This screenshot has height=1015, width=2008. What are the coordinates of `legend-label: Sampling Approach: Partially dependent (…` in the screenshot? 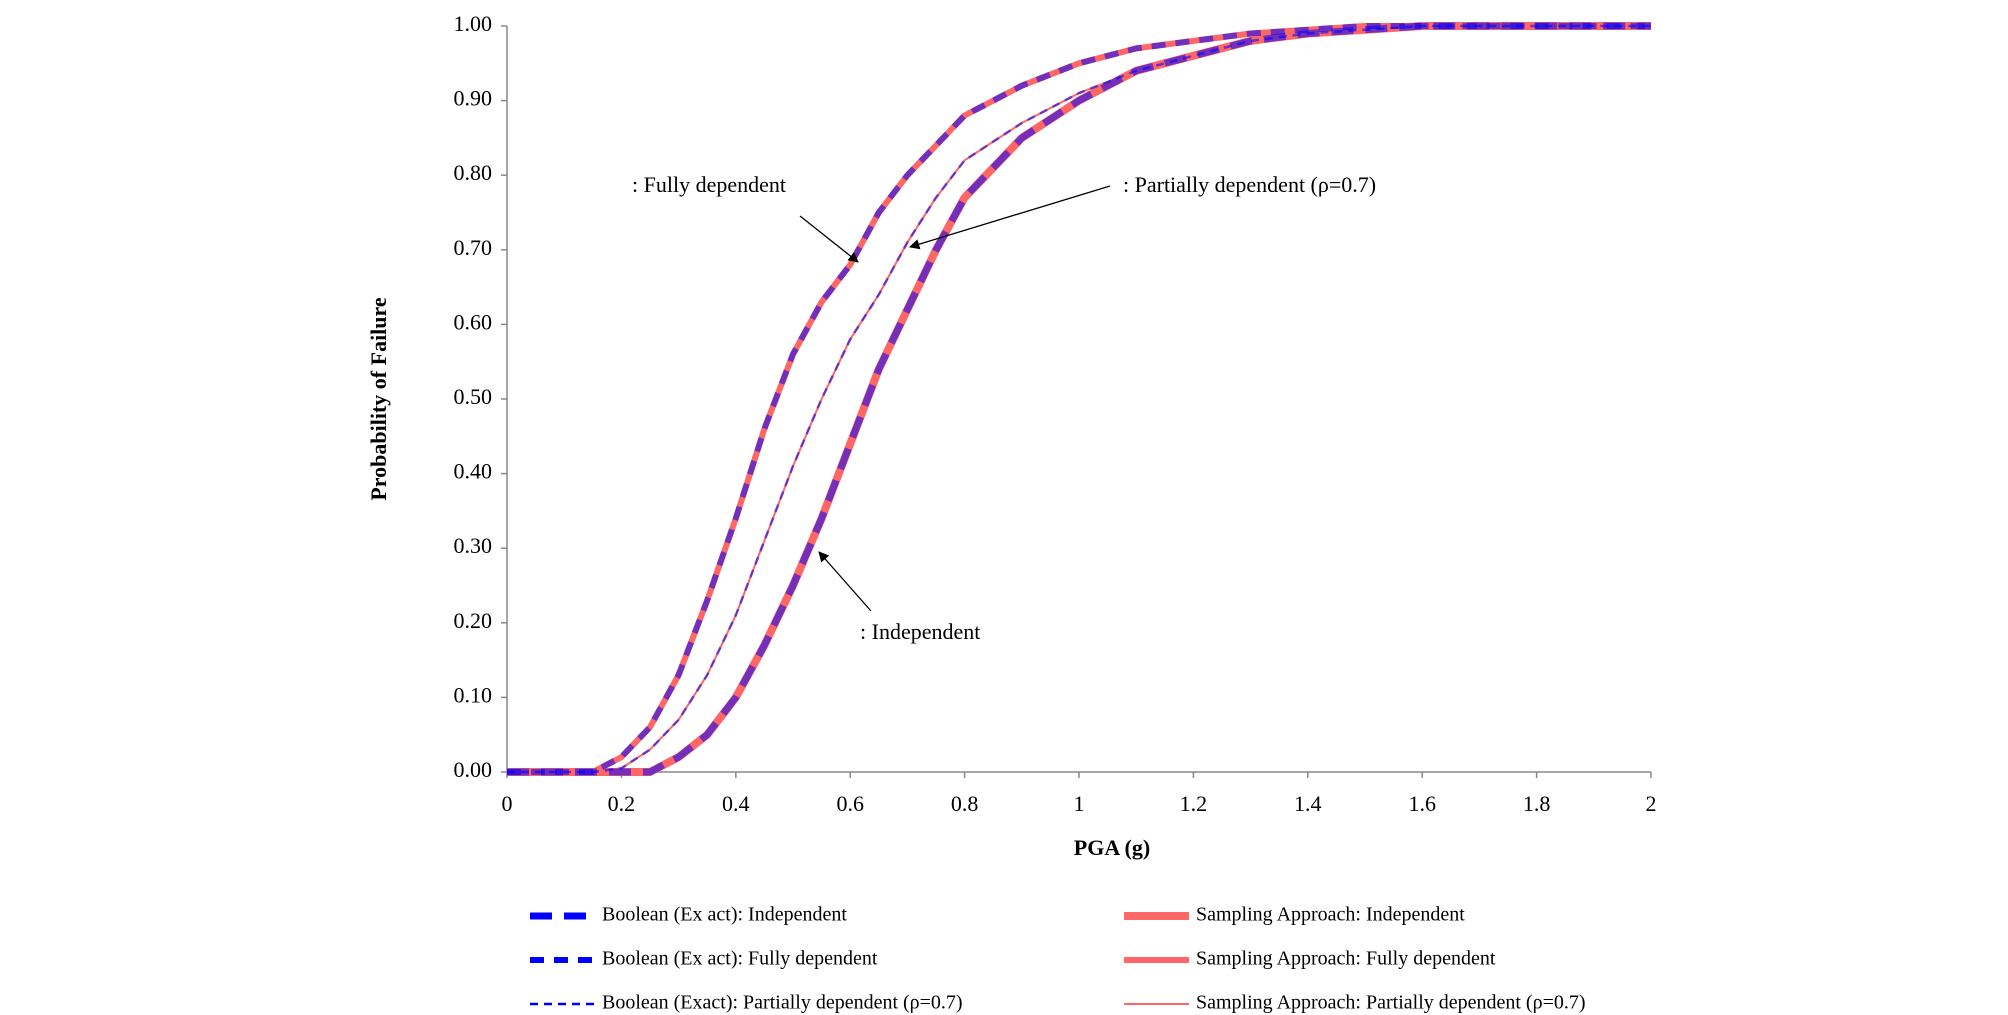 It's located at (1391, 1003).